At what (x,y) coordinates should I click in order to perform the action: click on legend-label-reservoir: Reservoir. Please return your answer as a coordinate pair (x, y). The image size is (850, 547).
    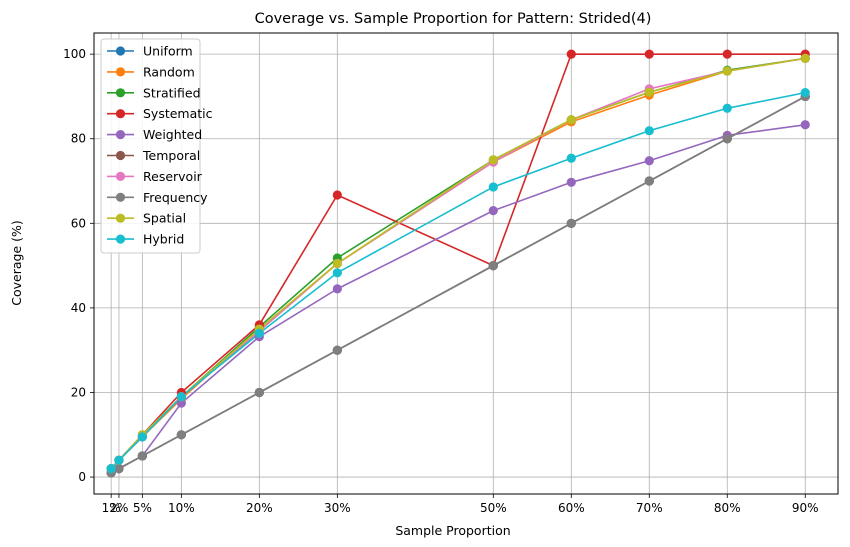
    Looking at the image, I should click on (173, 176).